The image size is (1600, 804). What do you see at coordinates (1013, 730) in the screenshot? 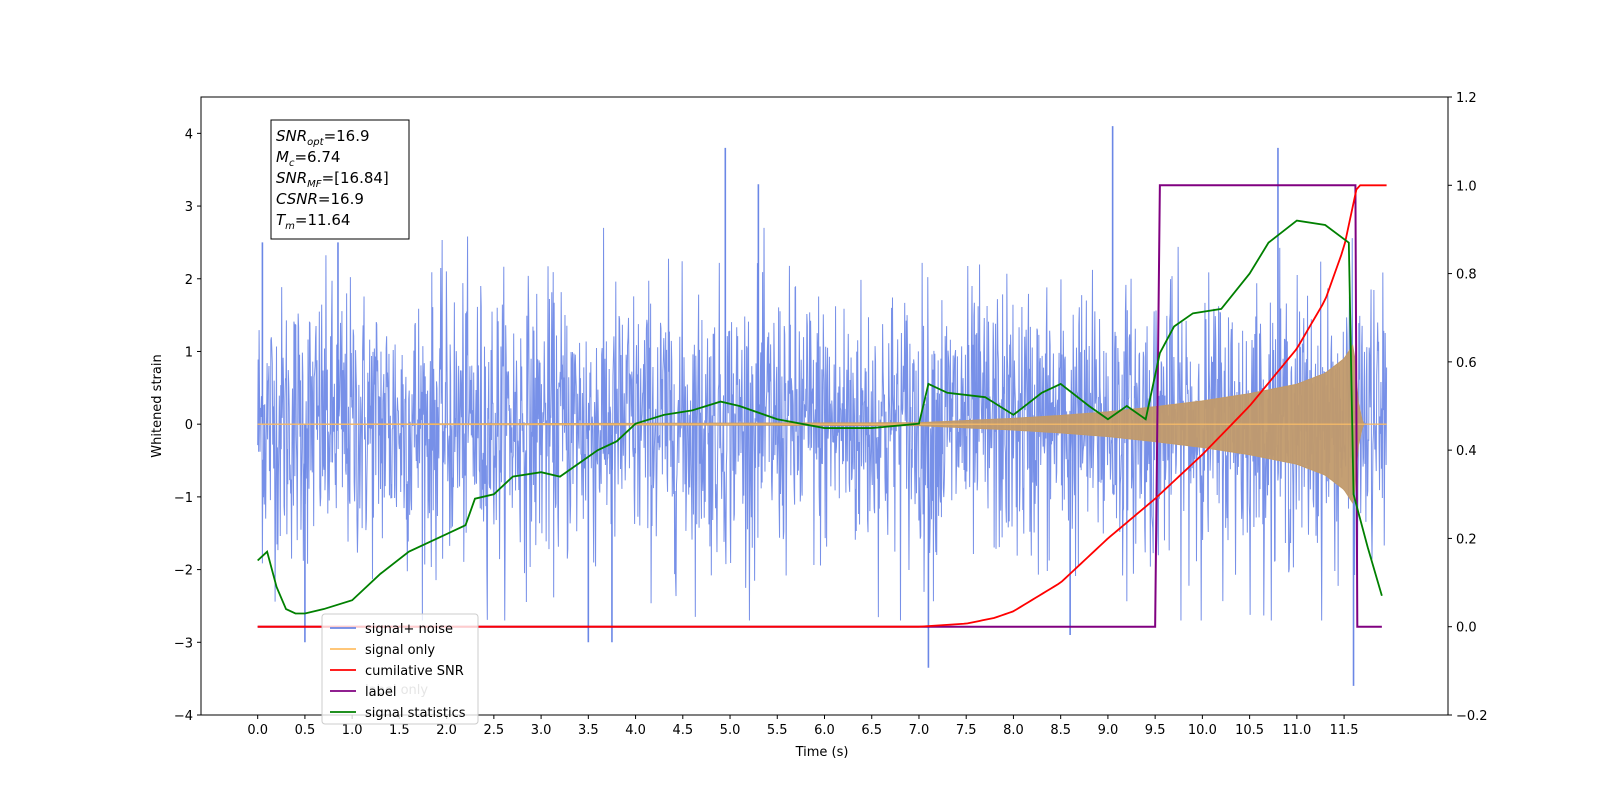
I see `x-tick-label: 8.0` at bounding box center [1013, 730].